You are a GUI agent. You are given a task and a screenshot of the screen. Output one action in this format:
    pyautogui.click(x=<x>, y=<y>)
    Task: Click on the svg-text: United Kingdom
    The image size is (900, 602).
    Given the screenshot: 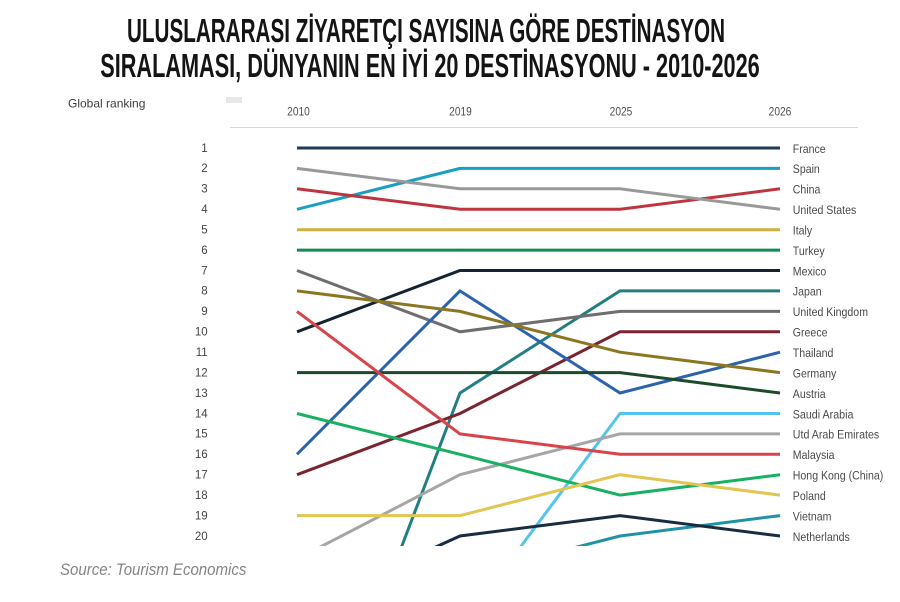 What is the action you would take?
    pyautogui.click(x=830, y=312)
    